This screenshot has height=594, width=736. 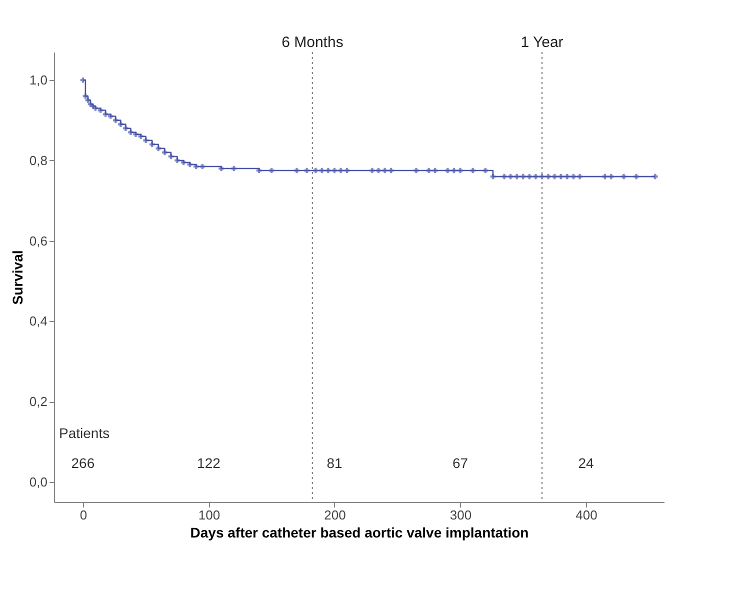 I want to click on annotation: Patients, so click(x=84, y=433).